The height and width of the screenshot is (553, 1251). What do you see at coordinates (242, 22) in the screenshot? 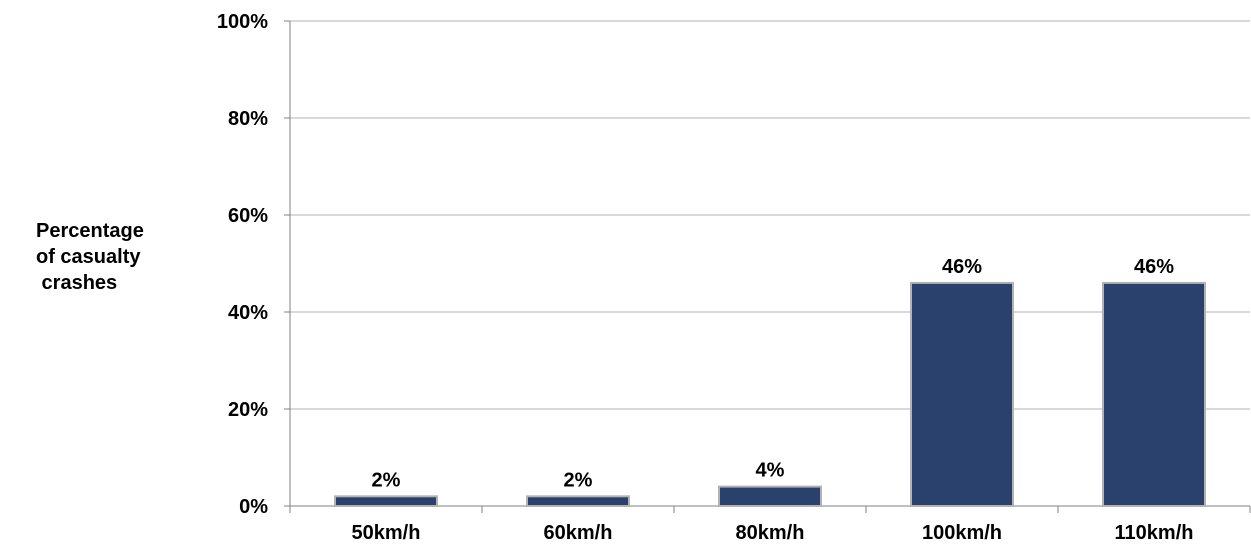
I see `y-tick-label: 100%` at bounding box center [242, 22].